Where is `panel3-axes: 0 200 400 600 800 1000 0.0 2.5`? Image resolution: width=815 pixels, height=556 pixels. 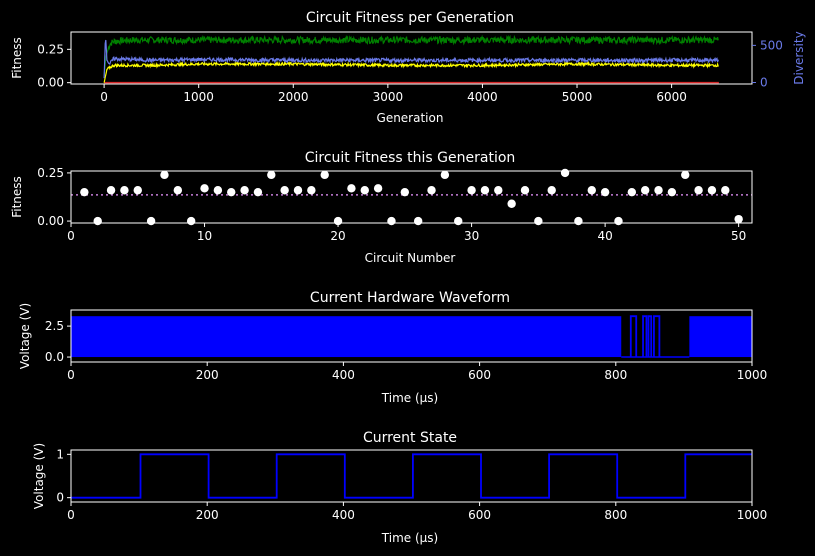 panel3-axes: 0 200 400 600 800 1000 0.0 2.5 is located at coordinates (406, 350).